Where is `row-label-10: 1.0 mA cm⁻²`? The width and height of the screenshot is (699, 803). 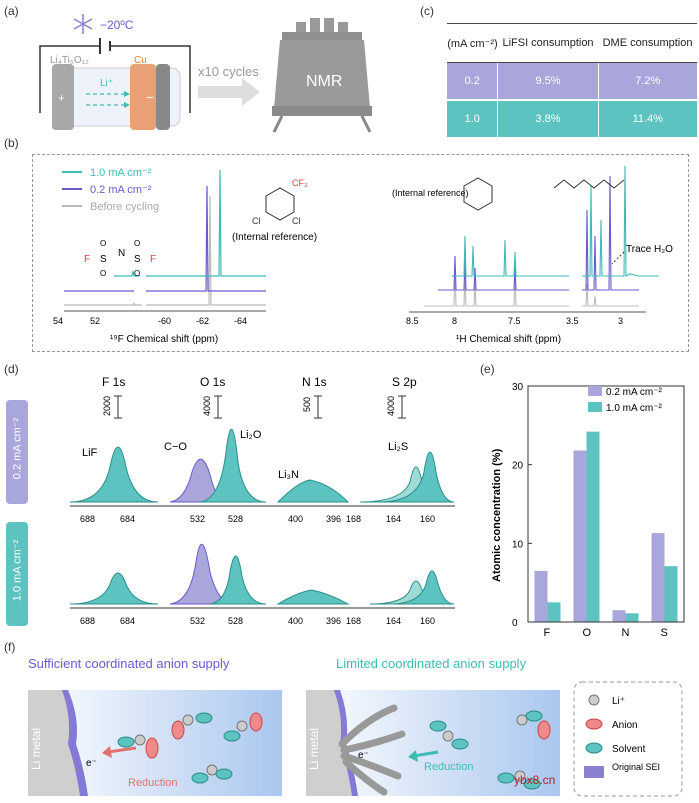 row-label-10: 1.0 mA cm⁻² is located at coordinates (17, 574).